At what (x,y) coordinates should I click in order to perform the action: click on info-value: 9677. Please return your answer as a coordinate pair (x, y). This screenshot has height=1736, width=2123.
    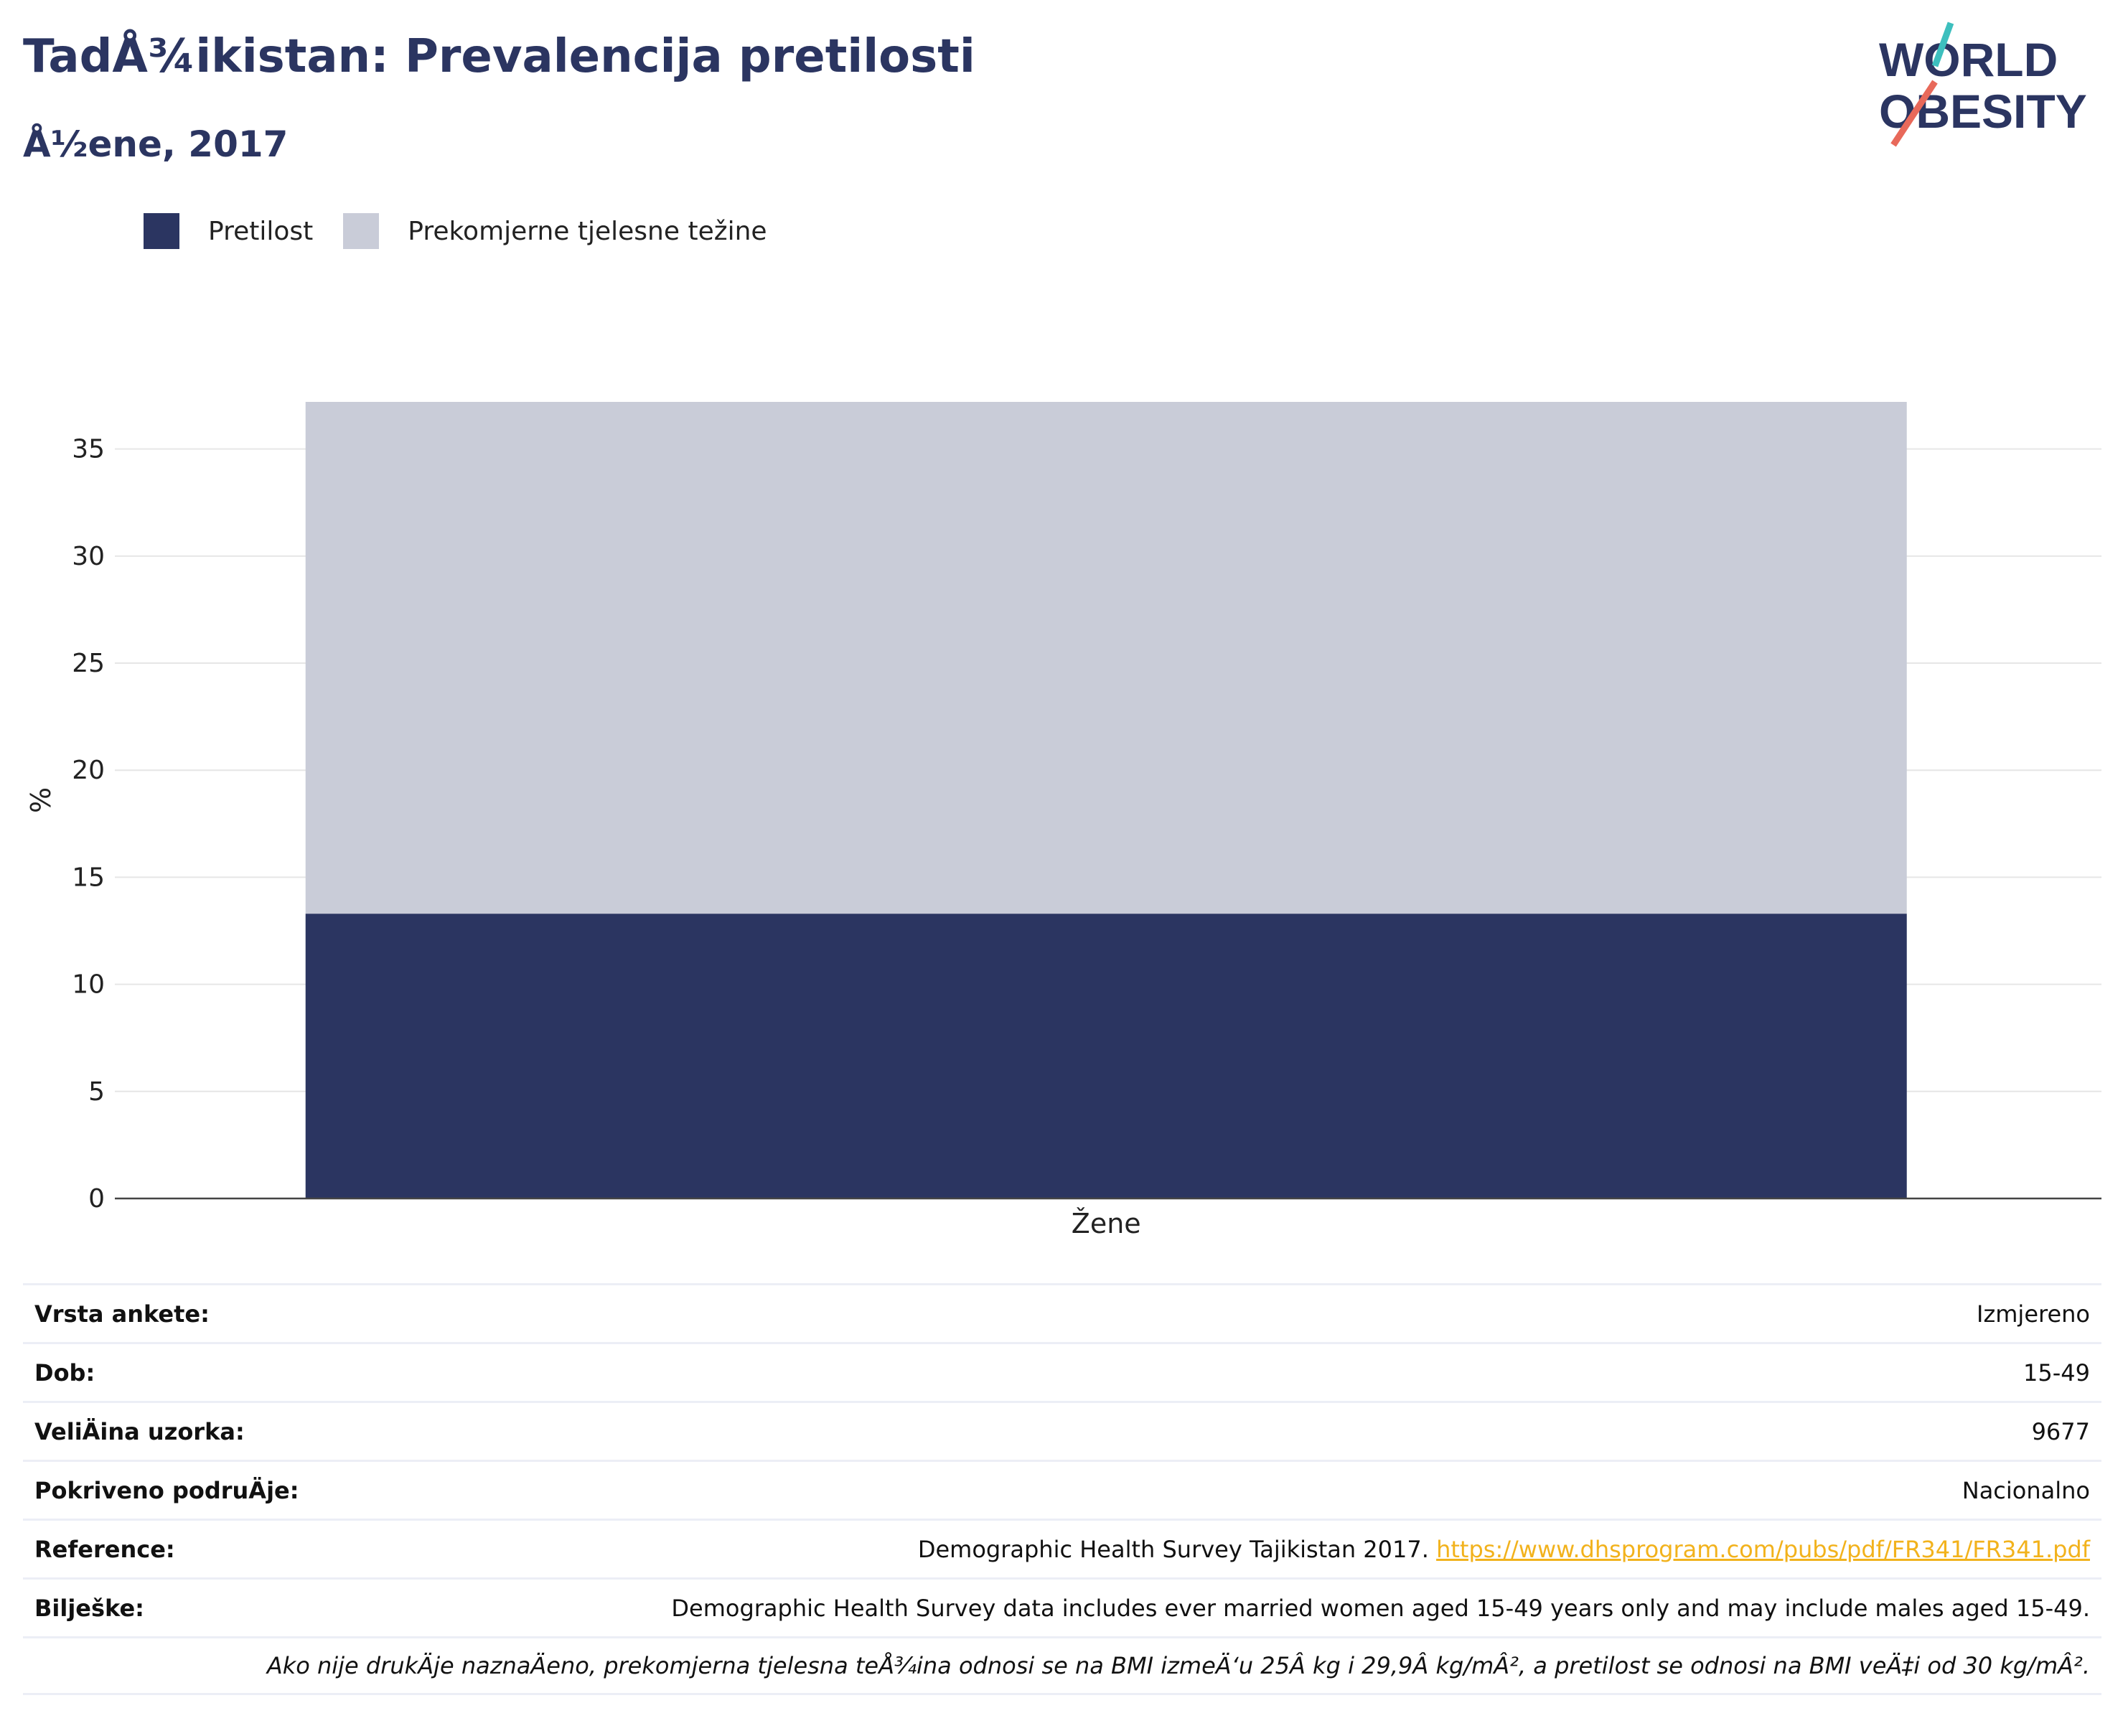
    Looking at the image, I should click on (2061, 1431).